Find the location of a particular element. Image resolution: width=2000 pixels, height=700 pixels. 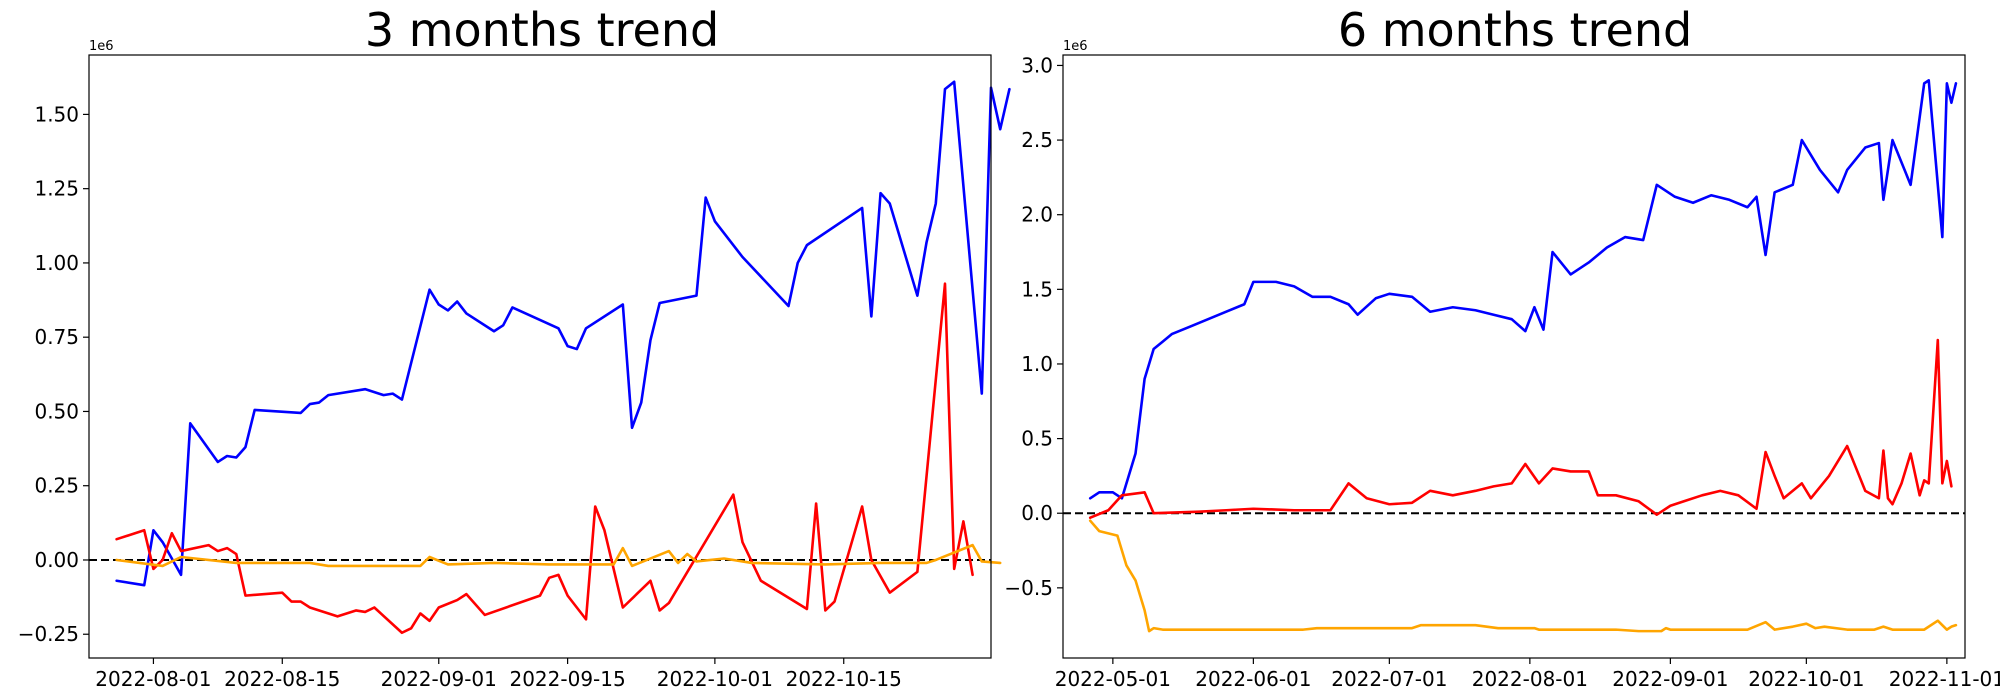

y-tick-label: 0.5 is located at coordinates (1037, 439).